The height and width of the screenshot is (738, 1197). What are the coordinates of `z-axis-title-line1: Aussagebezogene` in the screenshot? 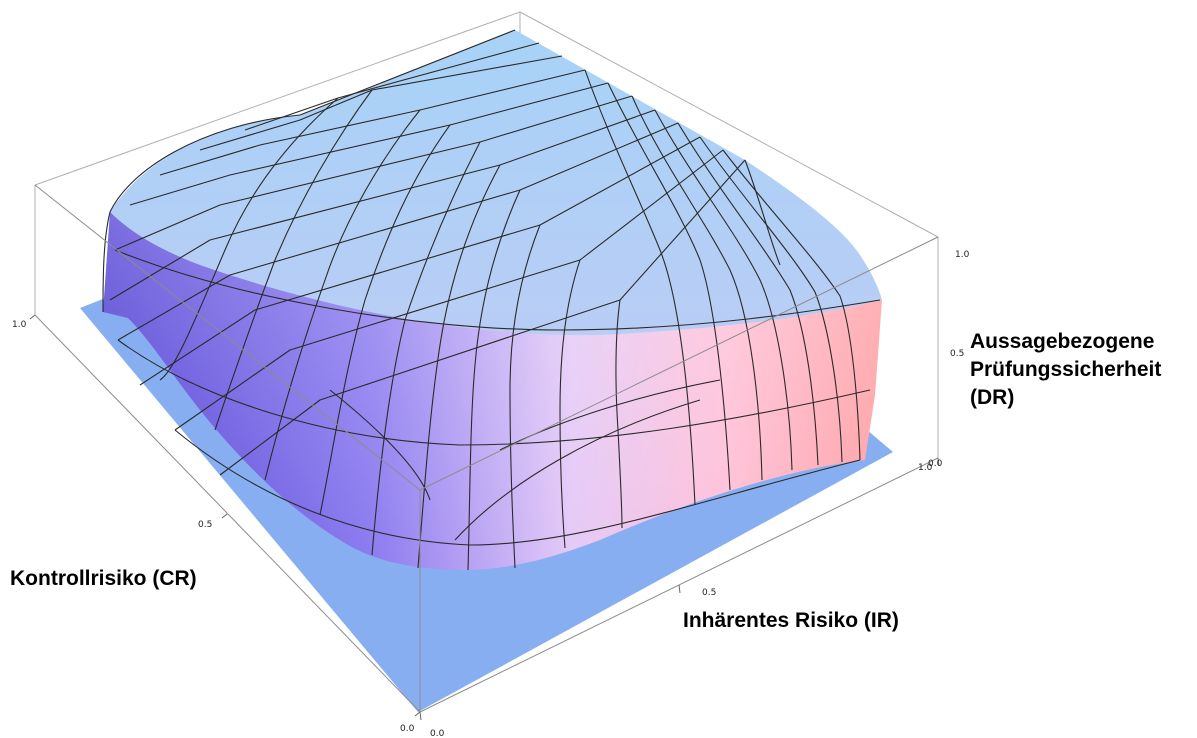 It's located at (1062, 341).